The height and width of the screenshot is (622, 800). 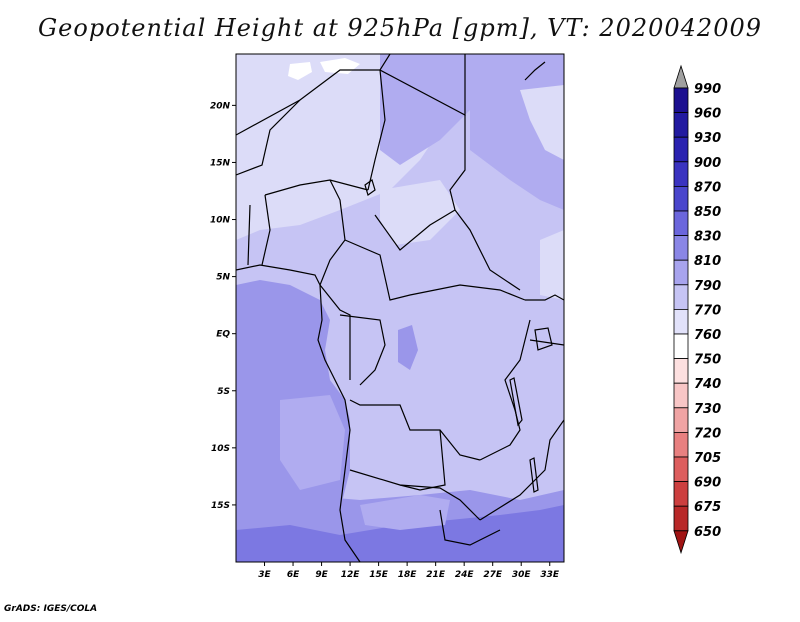 I want to click on colorbar-label: 900, so click(x=707, y=163).